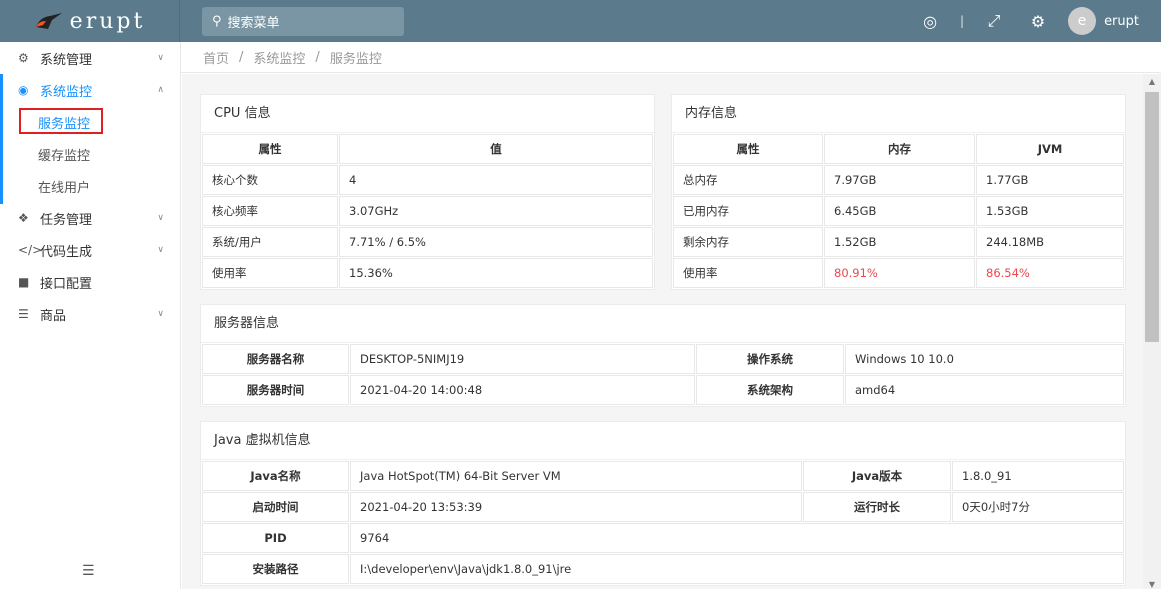  What do you see at coordinates (770, 359) in the screenshot?
I see `cell: 操作系统` at bounding box center [770, 359].